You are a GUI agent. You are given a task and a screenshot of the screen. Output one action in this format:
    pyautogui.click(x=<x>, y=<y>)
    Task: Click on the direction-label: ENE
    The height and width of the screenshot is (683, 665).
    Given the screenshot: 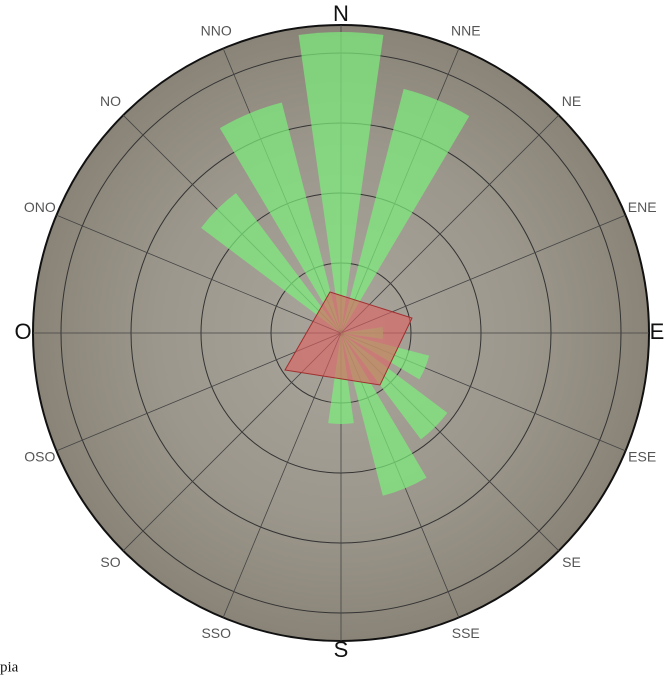 What is the action you would take?
    pyautogui.click(x=642, y=207)
    